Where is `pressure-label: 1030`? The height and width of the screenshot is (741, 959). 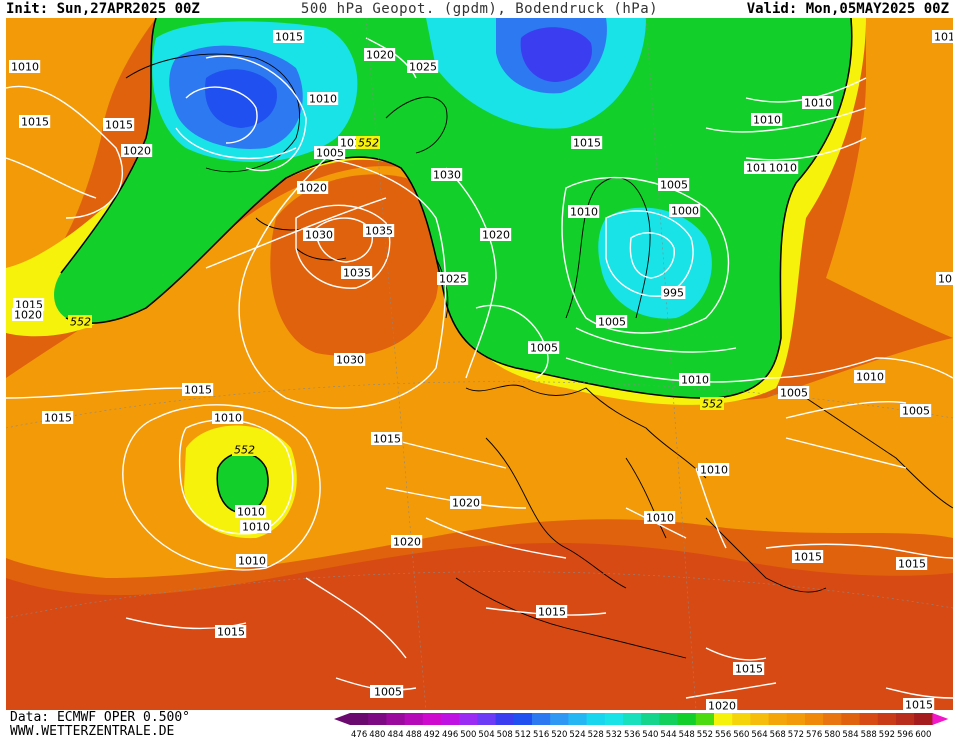
pressure-label: 1030 is located at coordinates (447, 175).